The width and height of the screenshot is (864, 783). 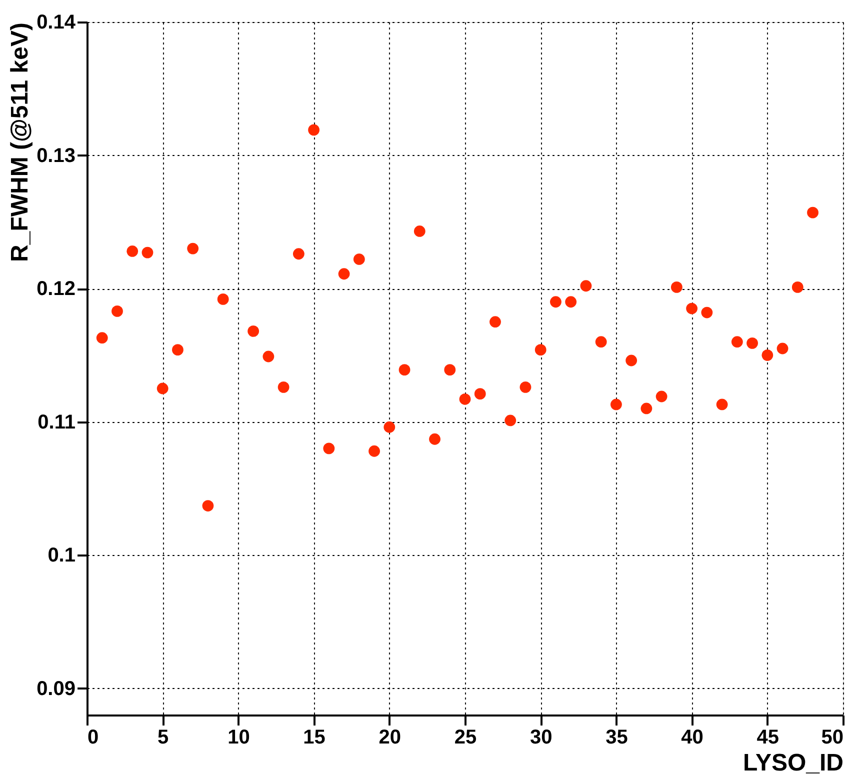 I want to click on x-tick-label: 5, so click(x=163, y=737).